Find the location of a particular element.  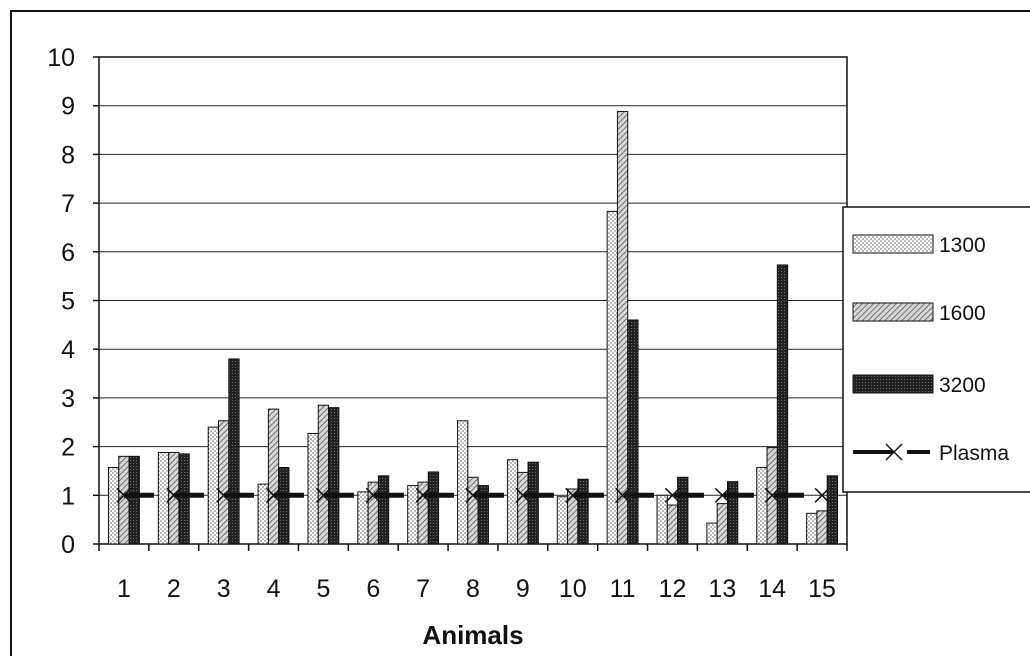

legend-box is located at coordinates (936, 349).